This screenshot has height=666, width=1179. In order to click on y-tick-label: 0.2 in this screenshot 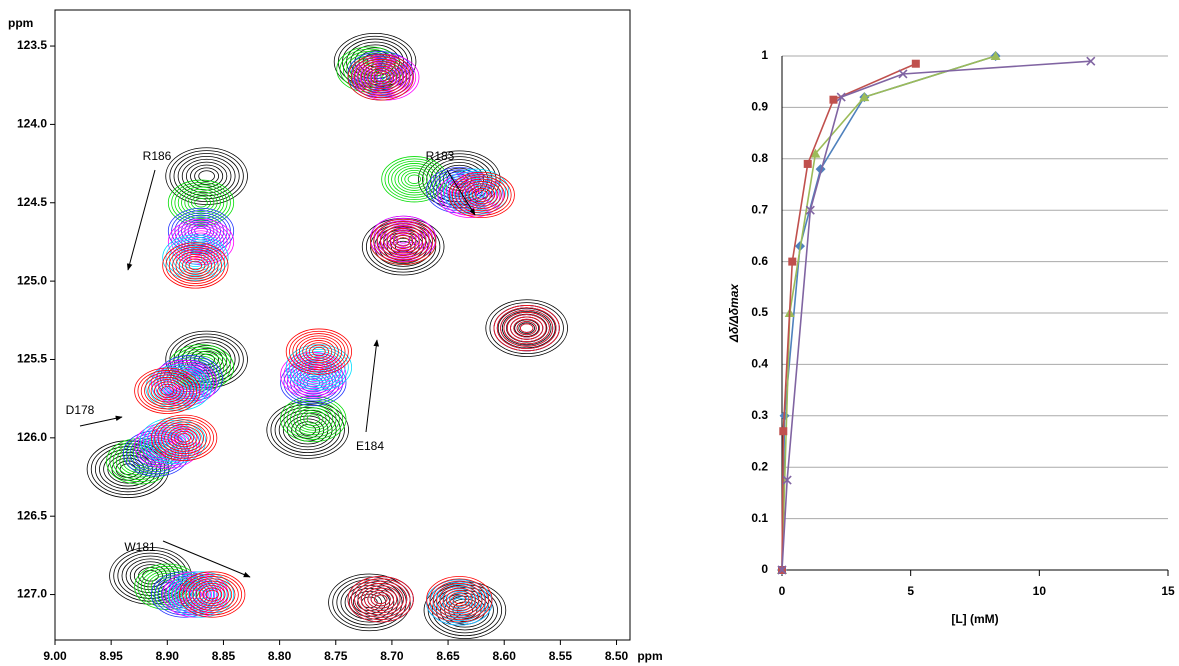, I will do `click(759, 466)`.